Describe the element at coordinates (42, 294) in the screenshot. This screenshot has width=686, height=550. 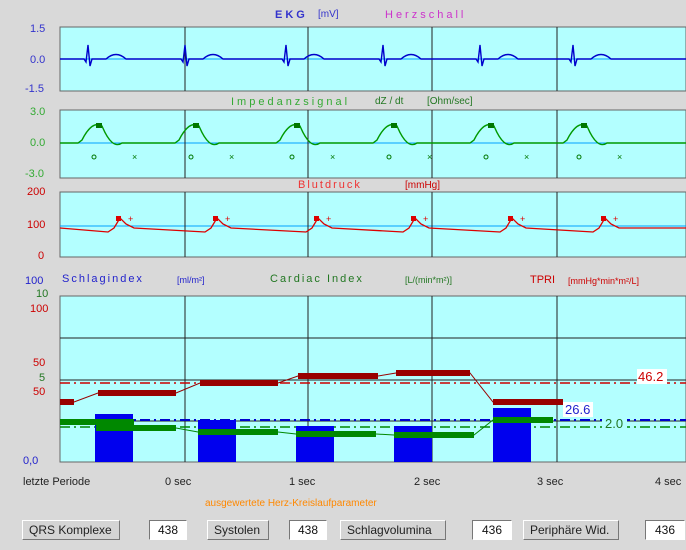
I see `ci-tick: 10` at that location.